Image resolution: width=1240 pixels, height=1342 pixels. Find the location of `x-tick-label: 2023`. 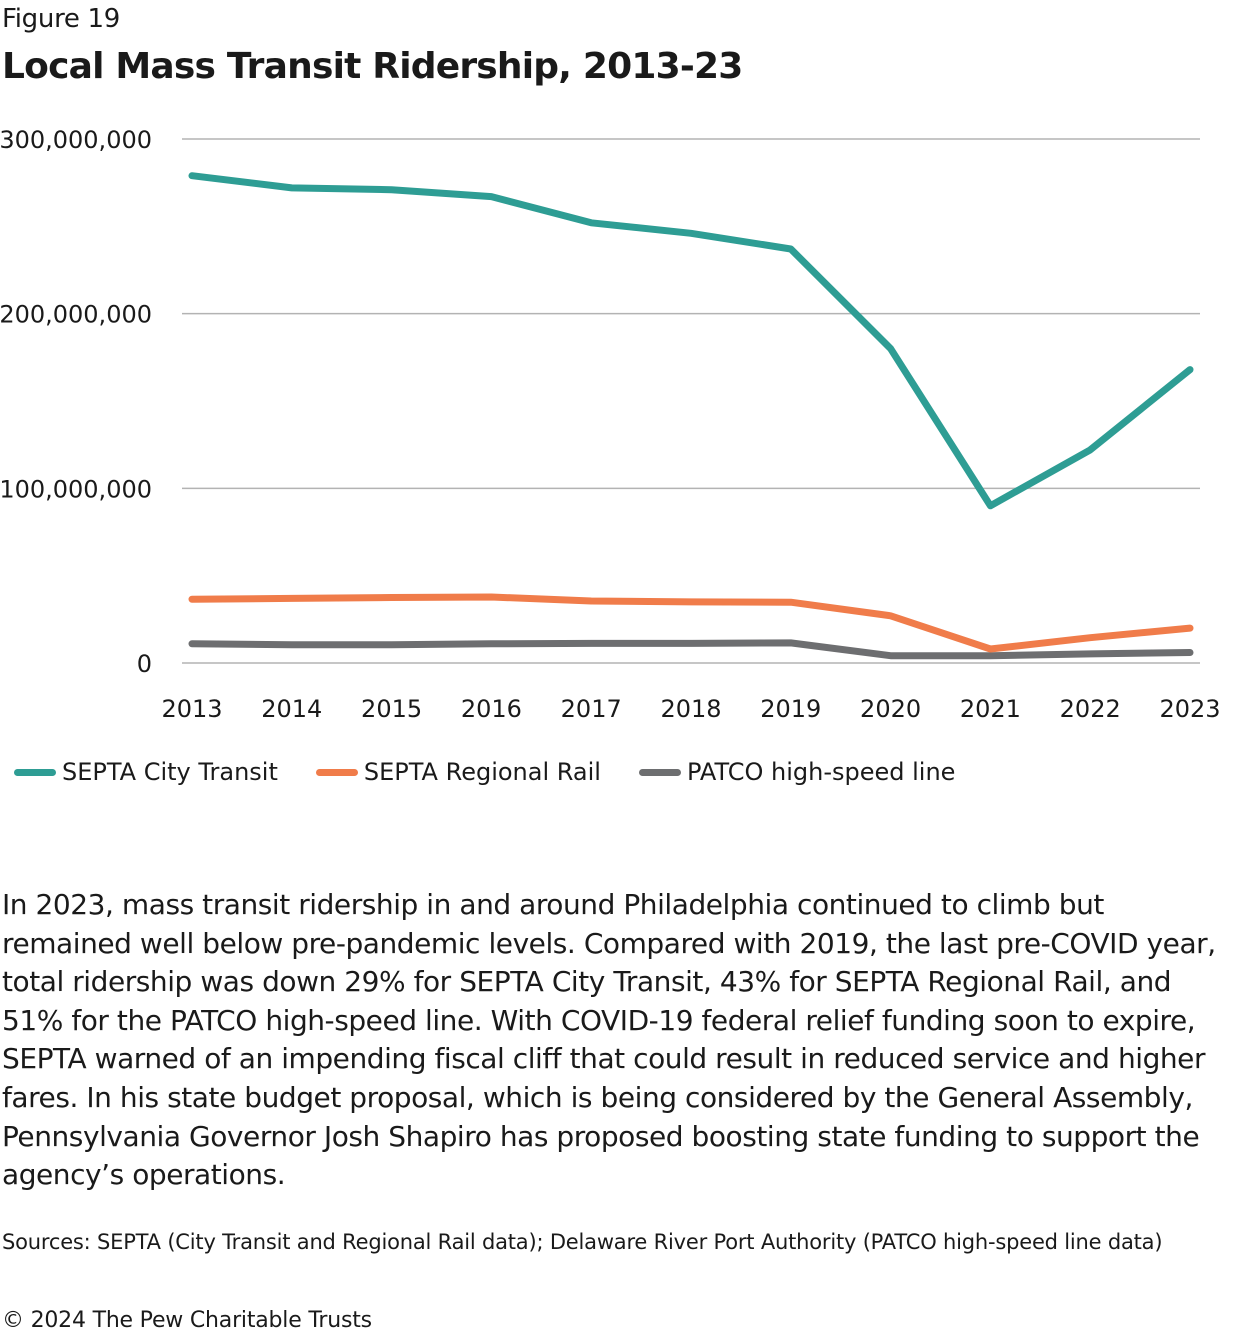

x-tick-label: 2023 is located at coordinates (1189, 709).